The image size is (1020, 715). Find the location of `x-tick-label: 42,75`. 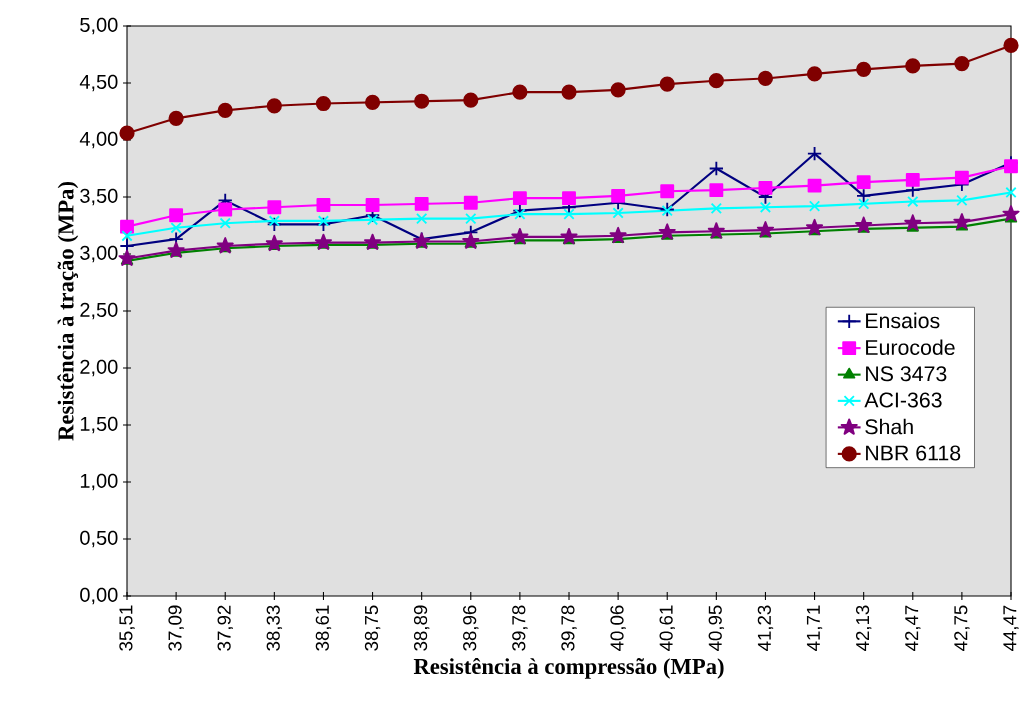

x-tick-label: 42,75 is located at coordinates (962, 628).